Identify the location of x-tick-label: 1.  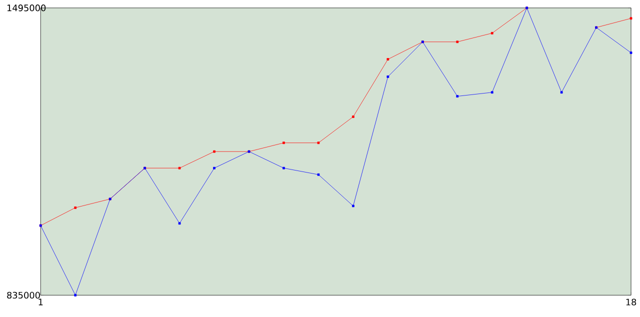
(40, 302).